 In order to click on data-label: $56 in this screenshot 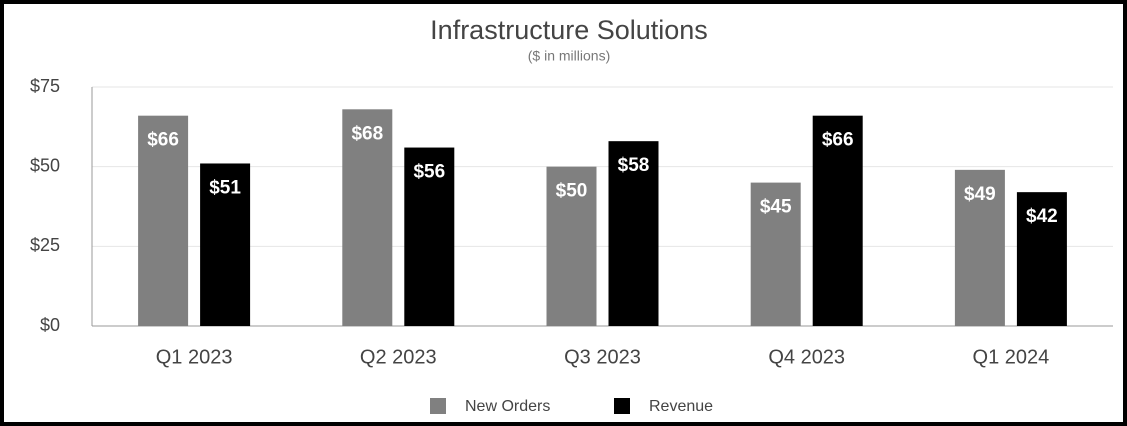, I will do `click(429, 172)`.